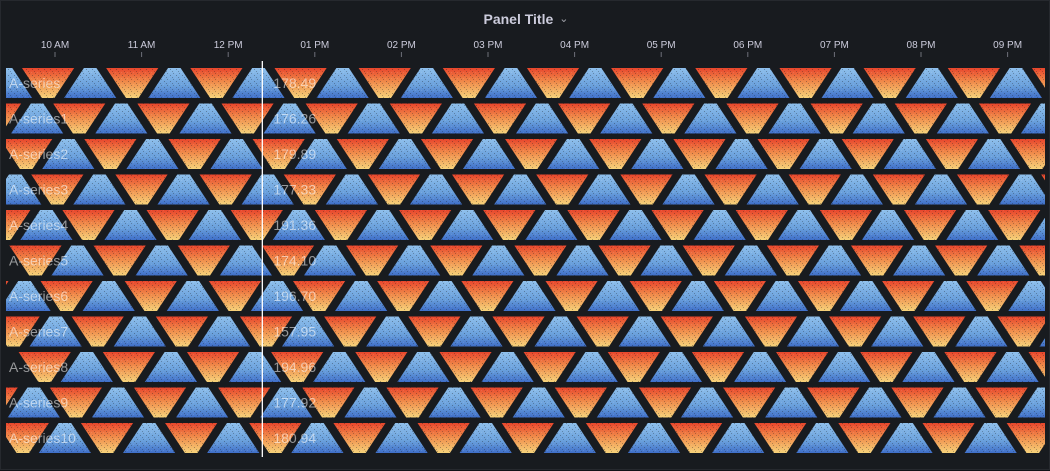  I want to click on series-name-label: A-series5, so click(38, 261).